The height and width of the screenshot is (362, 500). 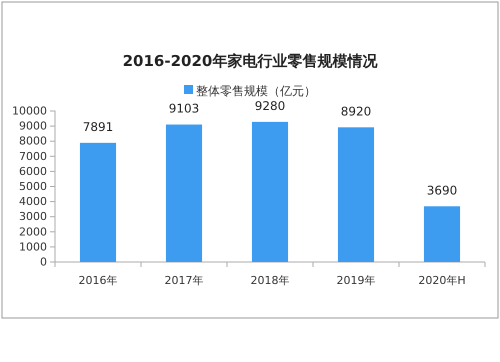 I want to click on x-tick-label: 2017年, so click(x=184, y=280).